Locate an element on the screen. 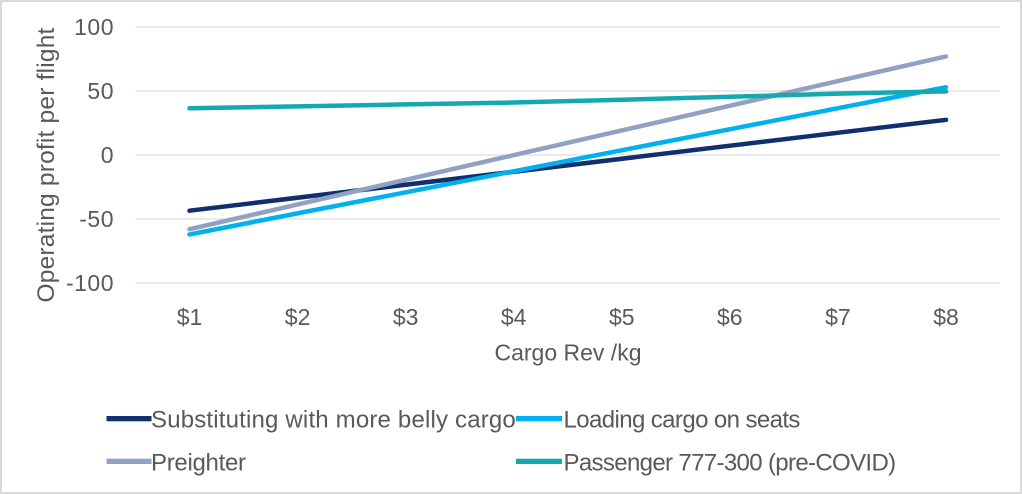 The width and height of the screenshot is (1022, 494). svg-text:Substituting with more belly c: Substituting with more belly cargo is located at coordinates (333, 420).